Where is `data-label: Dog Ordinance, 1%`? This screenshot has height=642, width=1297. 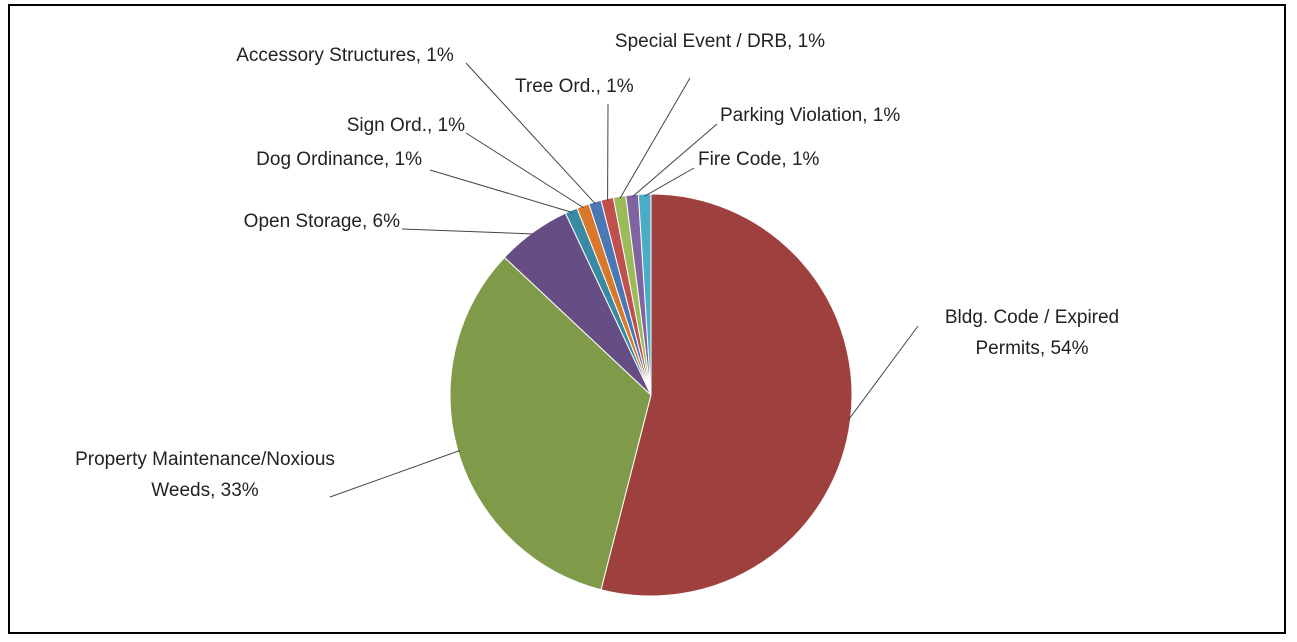 data-label: Dog Ordinance, 1% is located at coordinates (339, 159).